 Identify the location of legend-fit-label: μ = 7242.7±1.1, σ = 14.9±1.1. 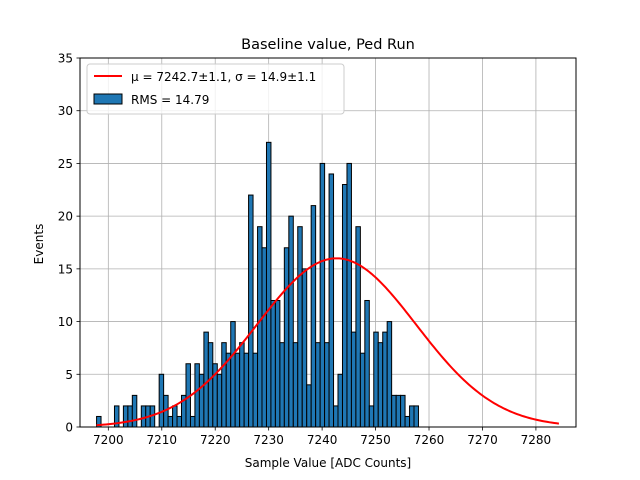
(223, 77).